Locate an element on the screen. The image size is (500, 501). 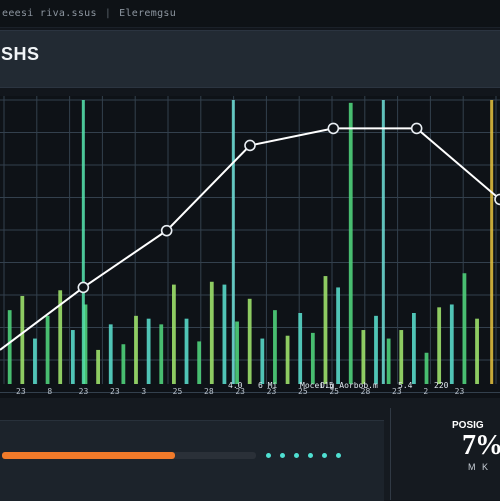
annotation-label: 5.4 is located at coordinates (405, 385).